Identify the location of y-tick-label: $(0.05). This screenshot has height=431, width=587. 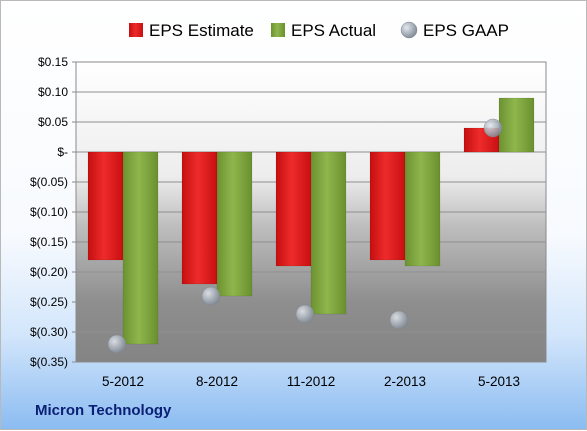
(49, 182).